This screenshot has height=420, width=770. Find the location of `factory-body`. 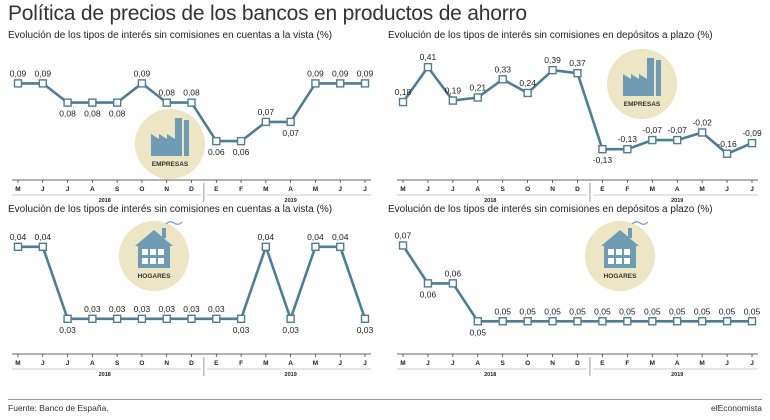

factory-body is located at coordinates (166, 137).